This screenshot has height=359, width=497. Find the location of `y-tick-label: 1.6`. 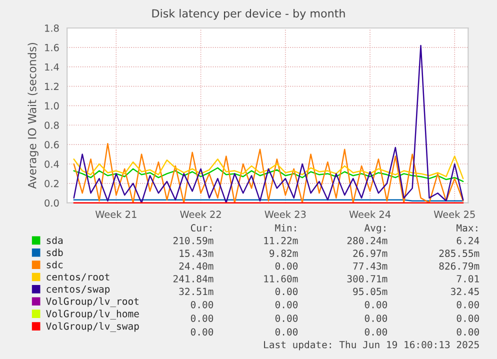

y-tick-label: 1.6 is located at coordinates (52, 48).